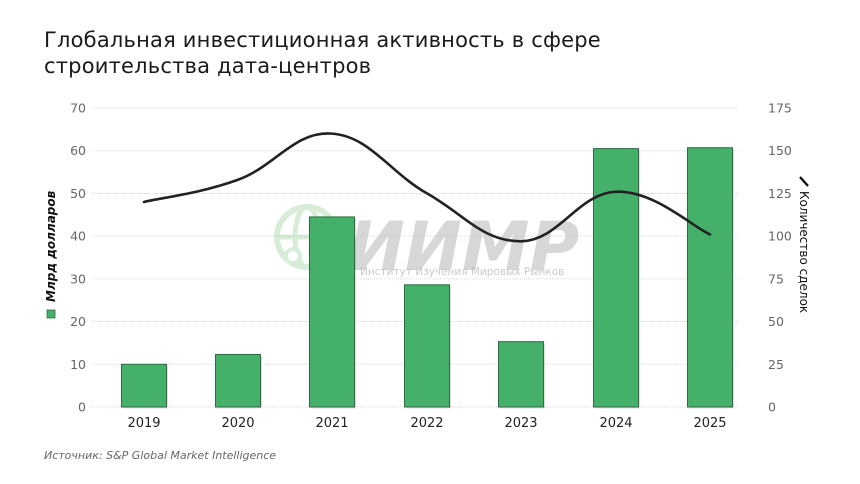  Describe the element at coordinates (520, 423) in the screenshot. I see `x-tick-label: 2023` at that location.